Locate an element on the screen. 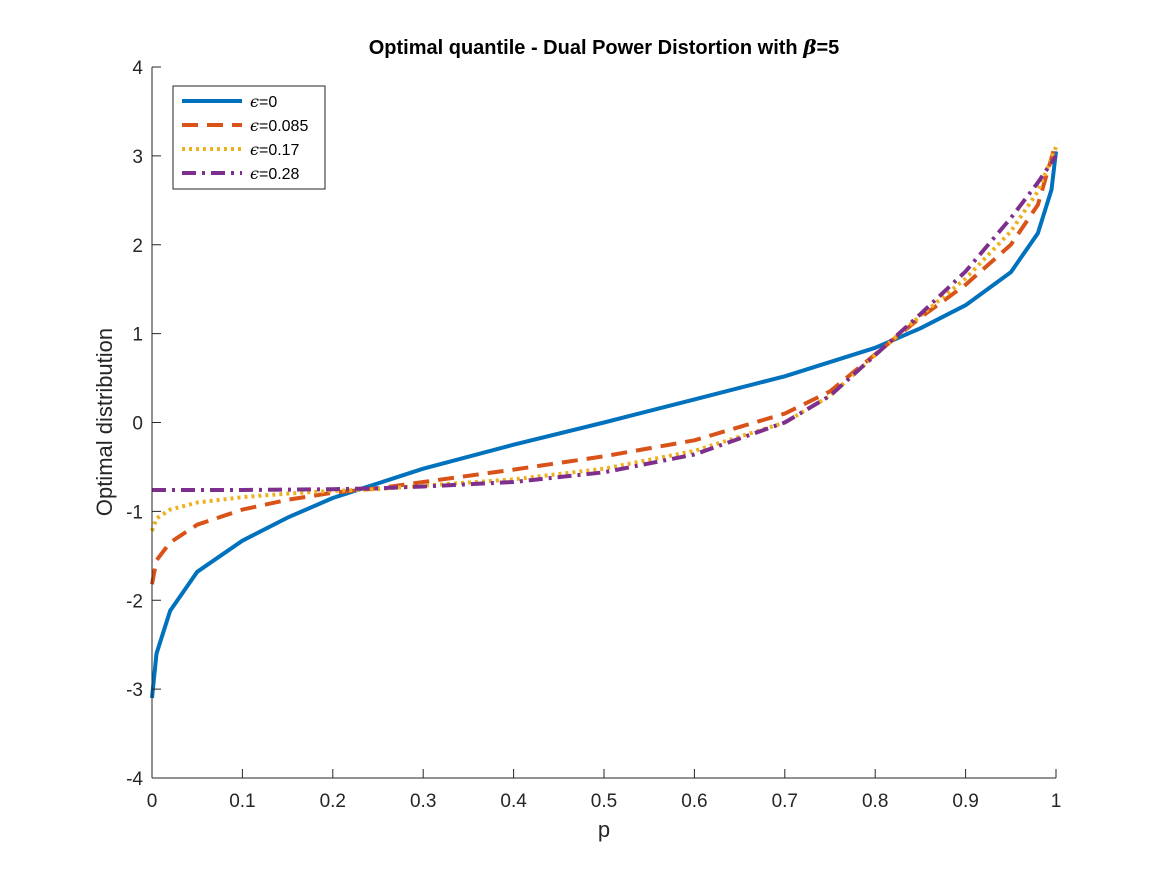 The width and height of the screenshot is (1167, 875). y-tick-label-3: -1 is located at coordinates (134, 512).